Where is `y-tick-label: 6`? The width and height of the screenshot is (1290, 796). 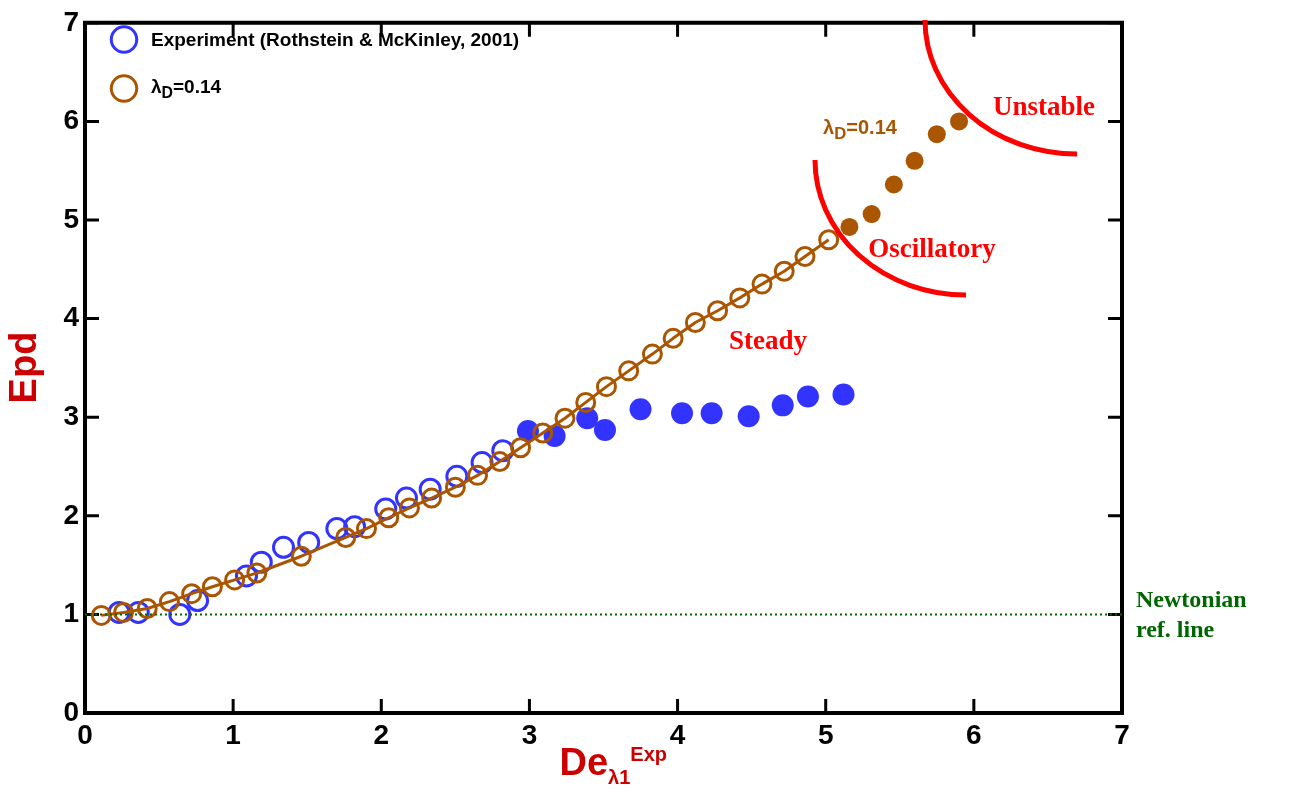
y-tick-label: 6 is located at coordinates (71, 120).